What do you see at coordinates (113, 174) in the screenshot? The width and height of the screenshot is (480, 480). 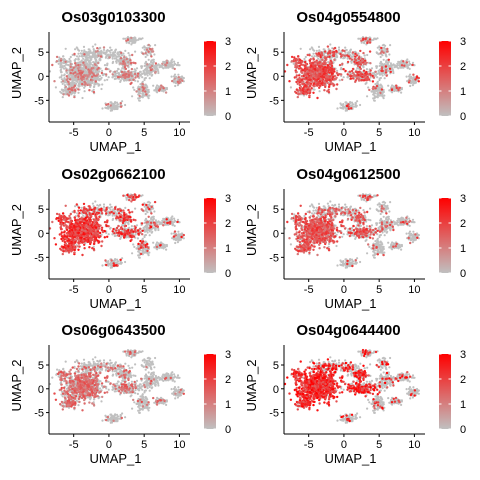 I see `panel-title: Os02g0662100` at bounding box center [113, 174].